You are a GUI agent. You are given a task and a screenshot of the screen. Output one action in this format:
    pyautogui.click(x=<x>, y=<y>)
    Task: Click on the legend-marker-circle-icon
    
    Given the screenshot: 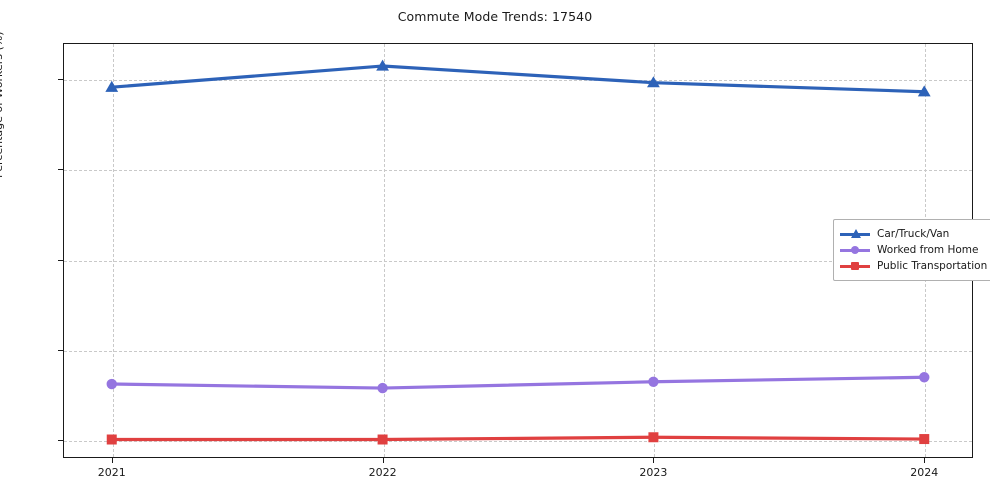 What is the action you would take?
    pyautogui.click(x=855, y=250)
    